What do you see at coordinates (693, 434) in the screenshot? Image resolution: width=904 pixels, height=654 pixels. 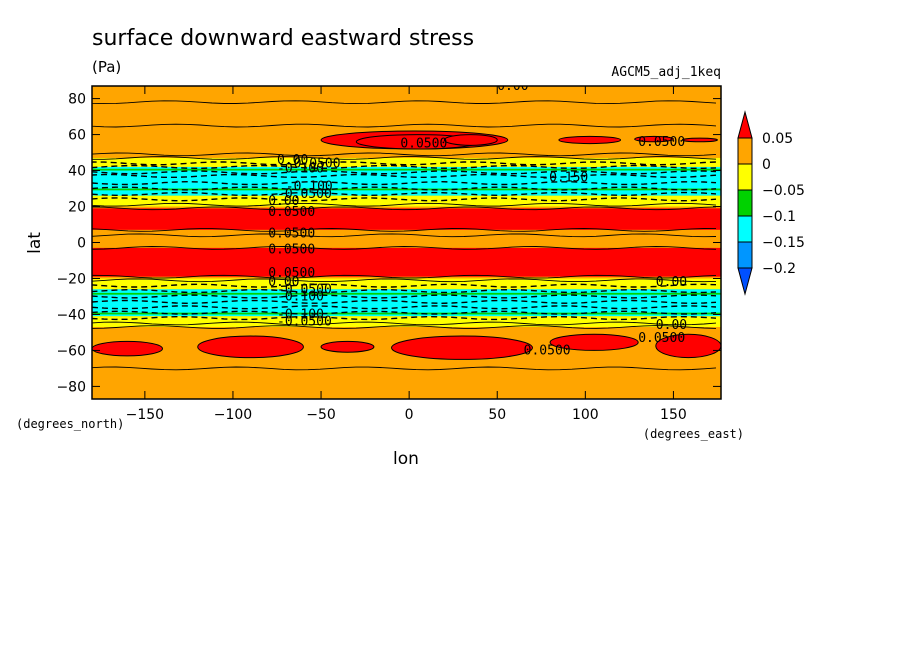 I see `x-unit-label: (degrees_east)` at bounding box center [693, 434].